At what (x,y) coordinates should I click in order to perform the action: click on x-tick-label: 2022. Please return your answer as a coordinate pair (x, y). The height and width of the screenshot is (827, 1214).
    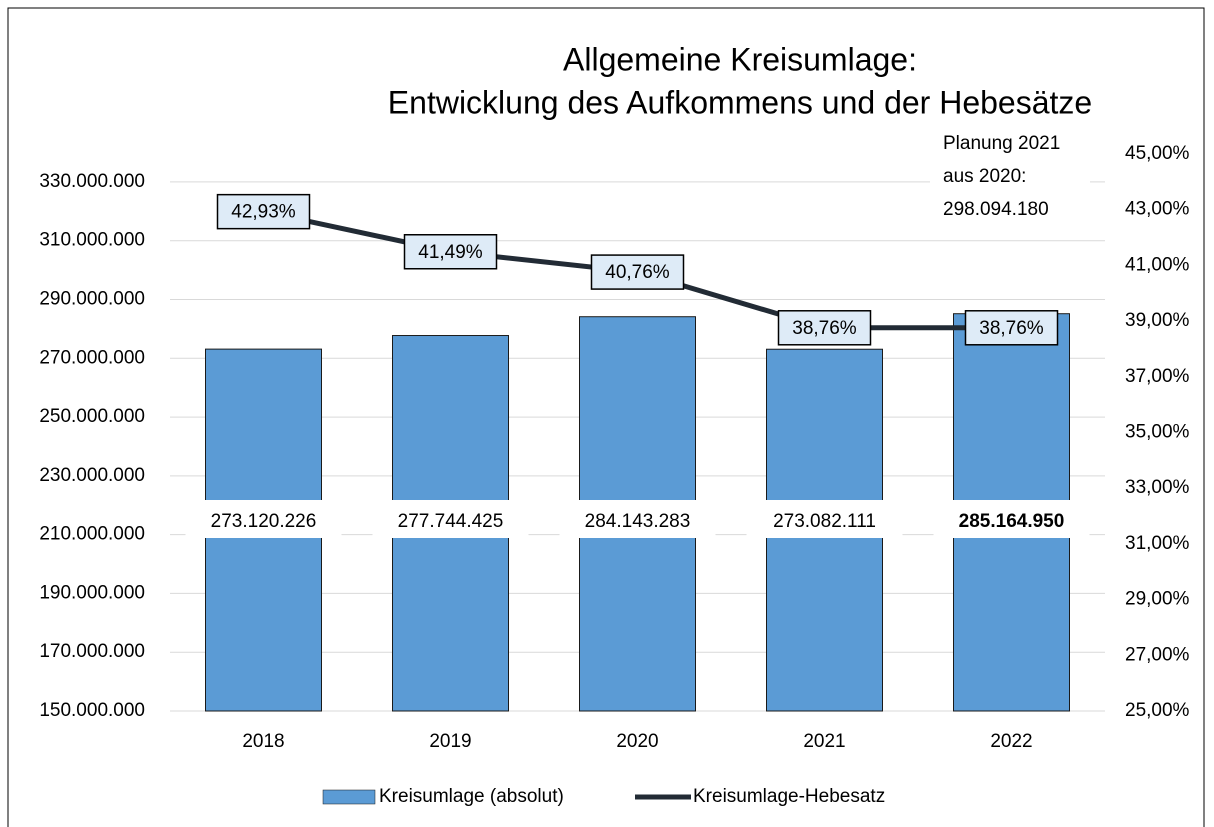
    Looking at the image, I should click on (1011, 741).